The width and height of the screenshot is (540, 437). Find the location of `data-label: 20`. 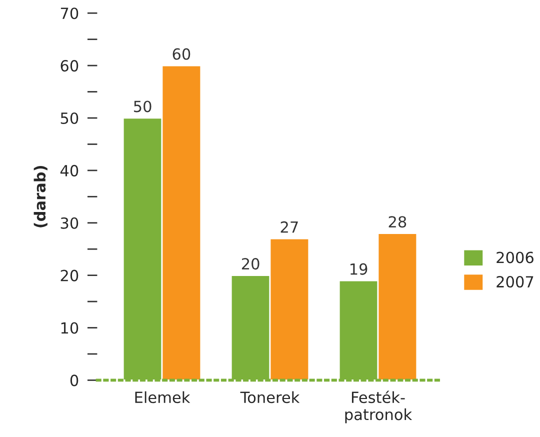

data-label: 20 is located at coordinates (251, 264).